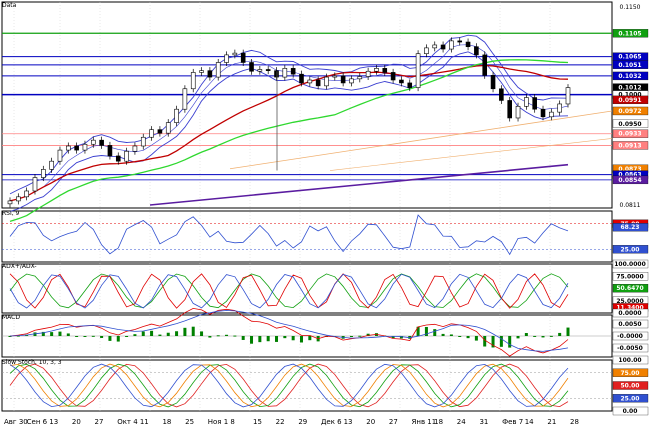  I want to click on macd-tag: 0.0050, so click(629, 324).